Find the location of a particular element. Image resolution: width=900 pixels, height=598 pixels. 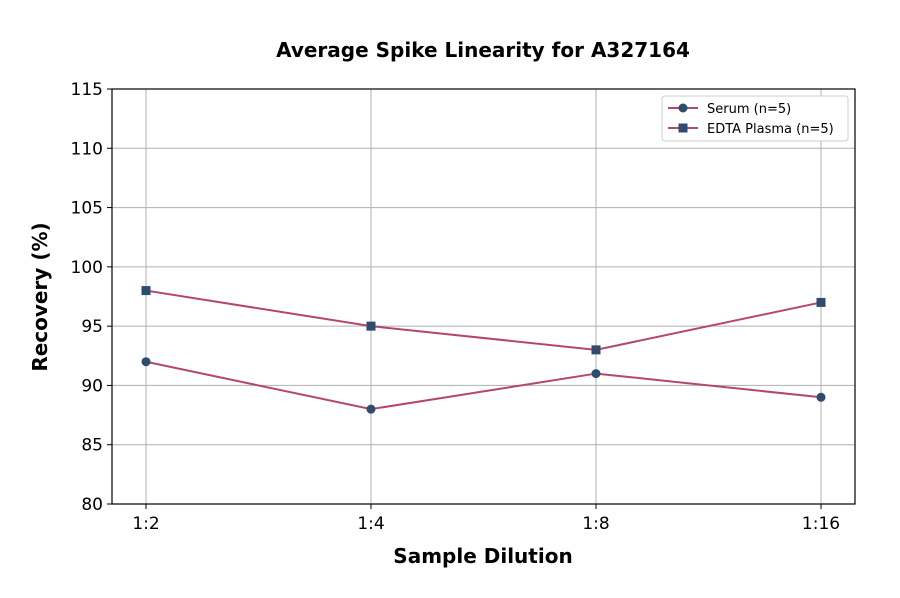

x-tick-label: 1:8 is located at coordinates (595, 524).